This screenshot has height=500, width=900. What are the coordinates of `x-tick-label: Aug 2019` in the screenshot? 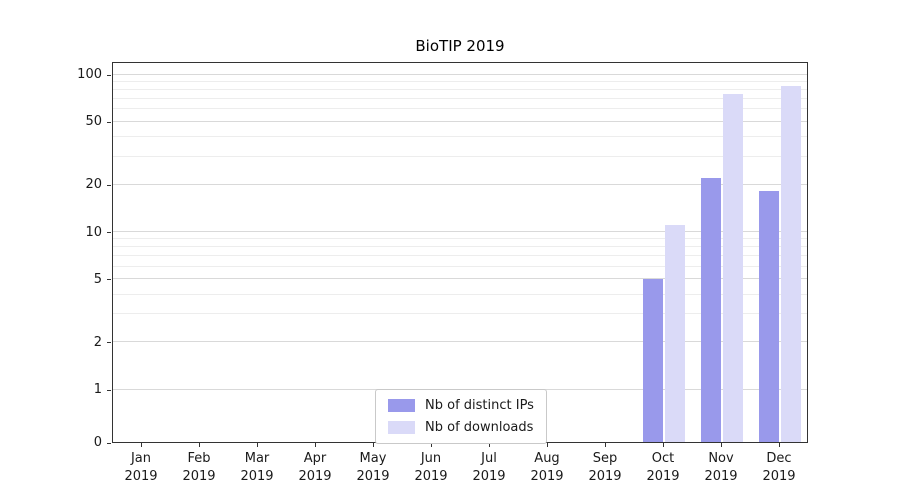 It's located at (547, 467).